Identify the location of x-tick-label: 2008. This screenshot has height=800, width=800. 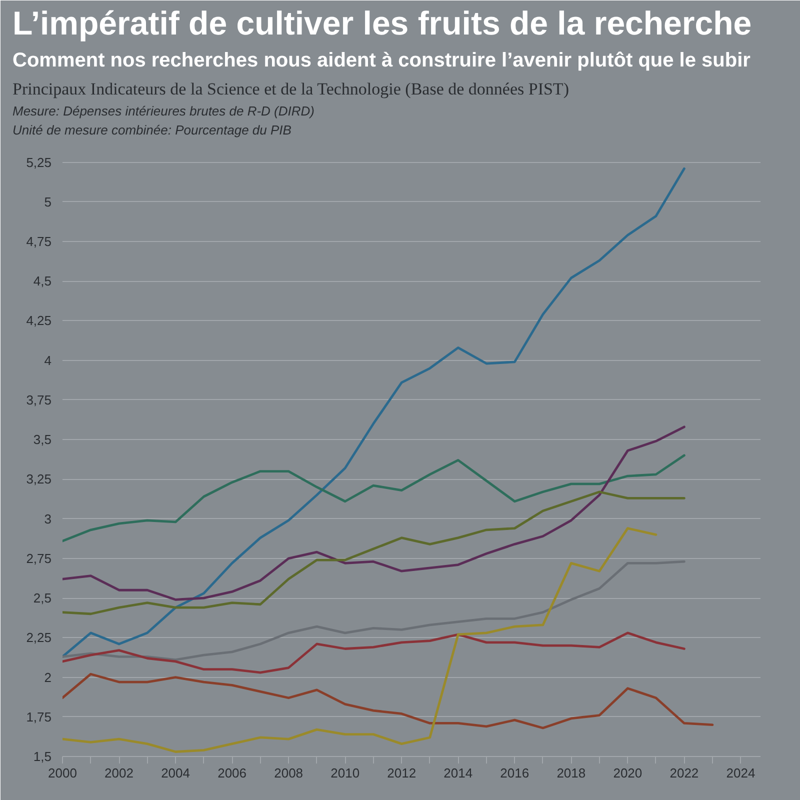
(289, 773).